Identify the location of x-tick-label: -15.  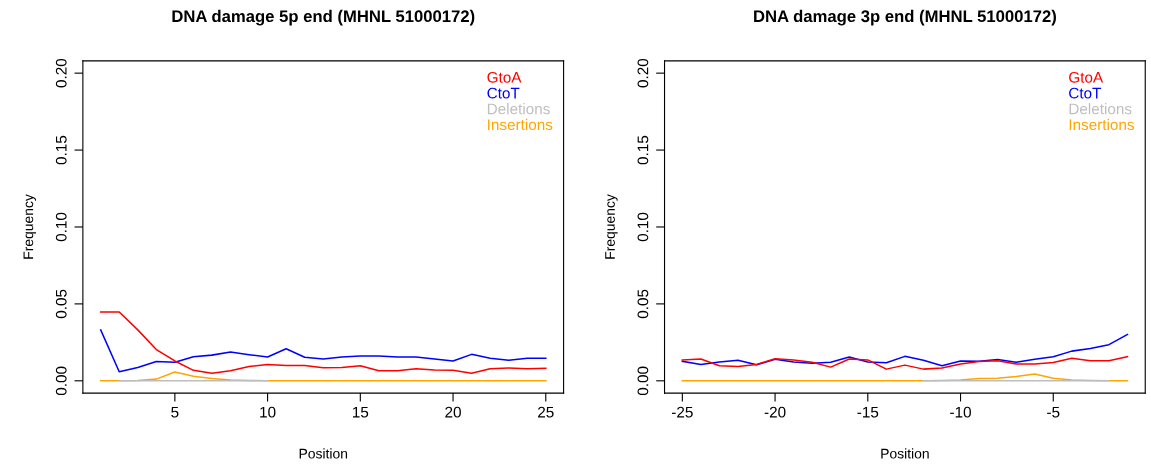
(868, 412).